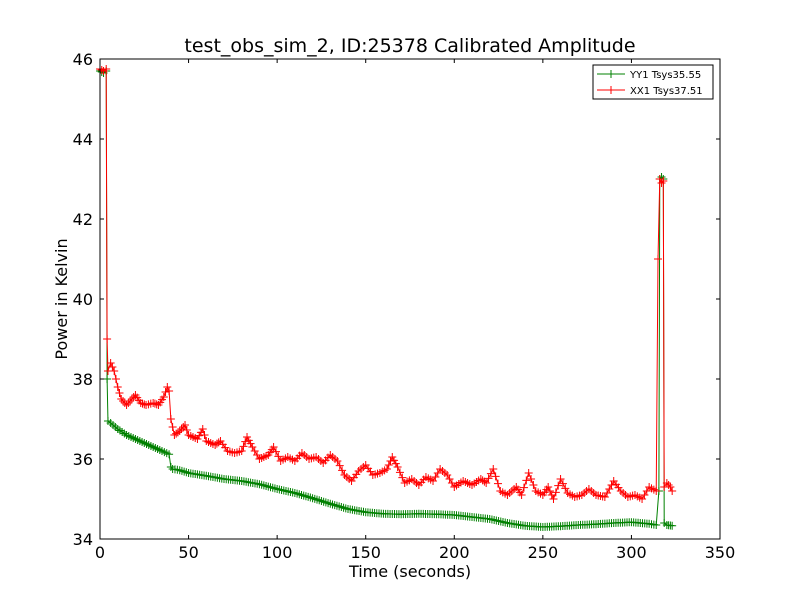 This screenshot has width=800, height=600. Describe the element at coordinates (611, 74) in the screenshot. I see `legend-marker-yy1` at that location.